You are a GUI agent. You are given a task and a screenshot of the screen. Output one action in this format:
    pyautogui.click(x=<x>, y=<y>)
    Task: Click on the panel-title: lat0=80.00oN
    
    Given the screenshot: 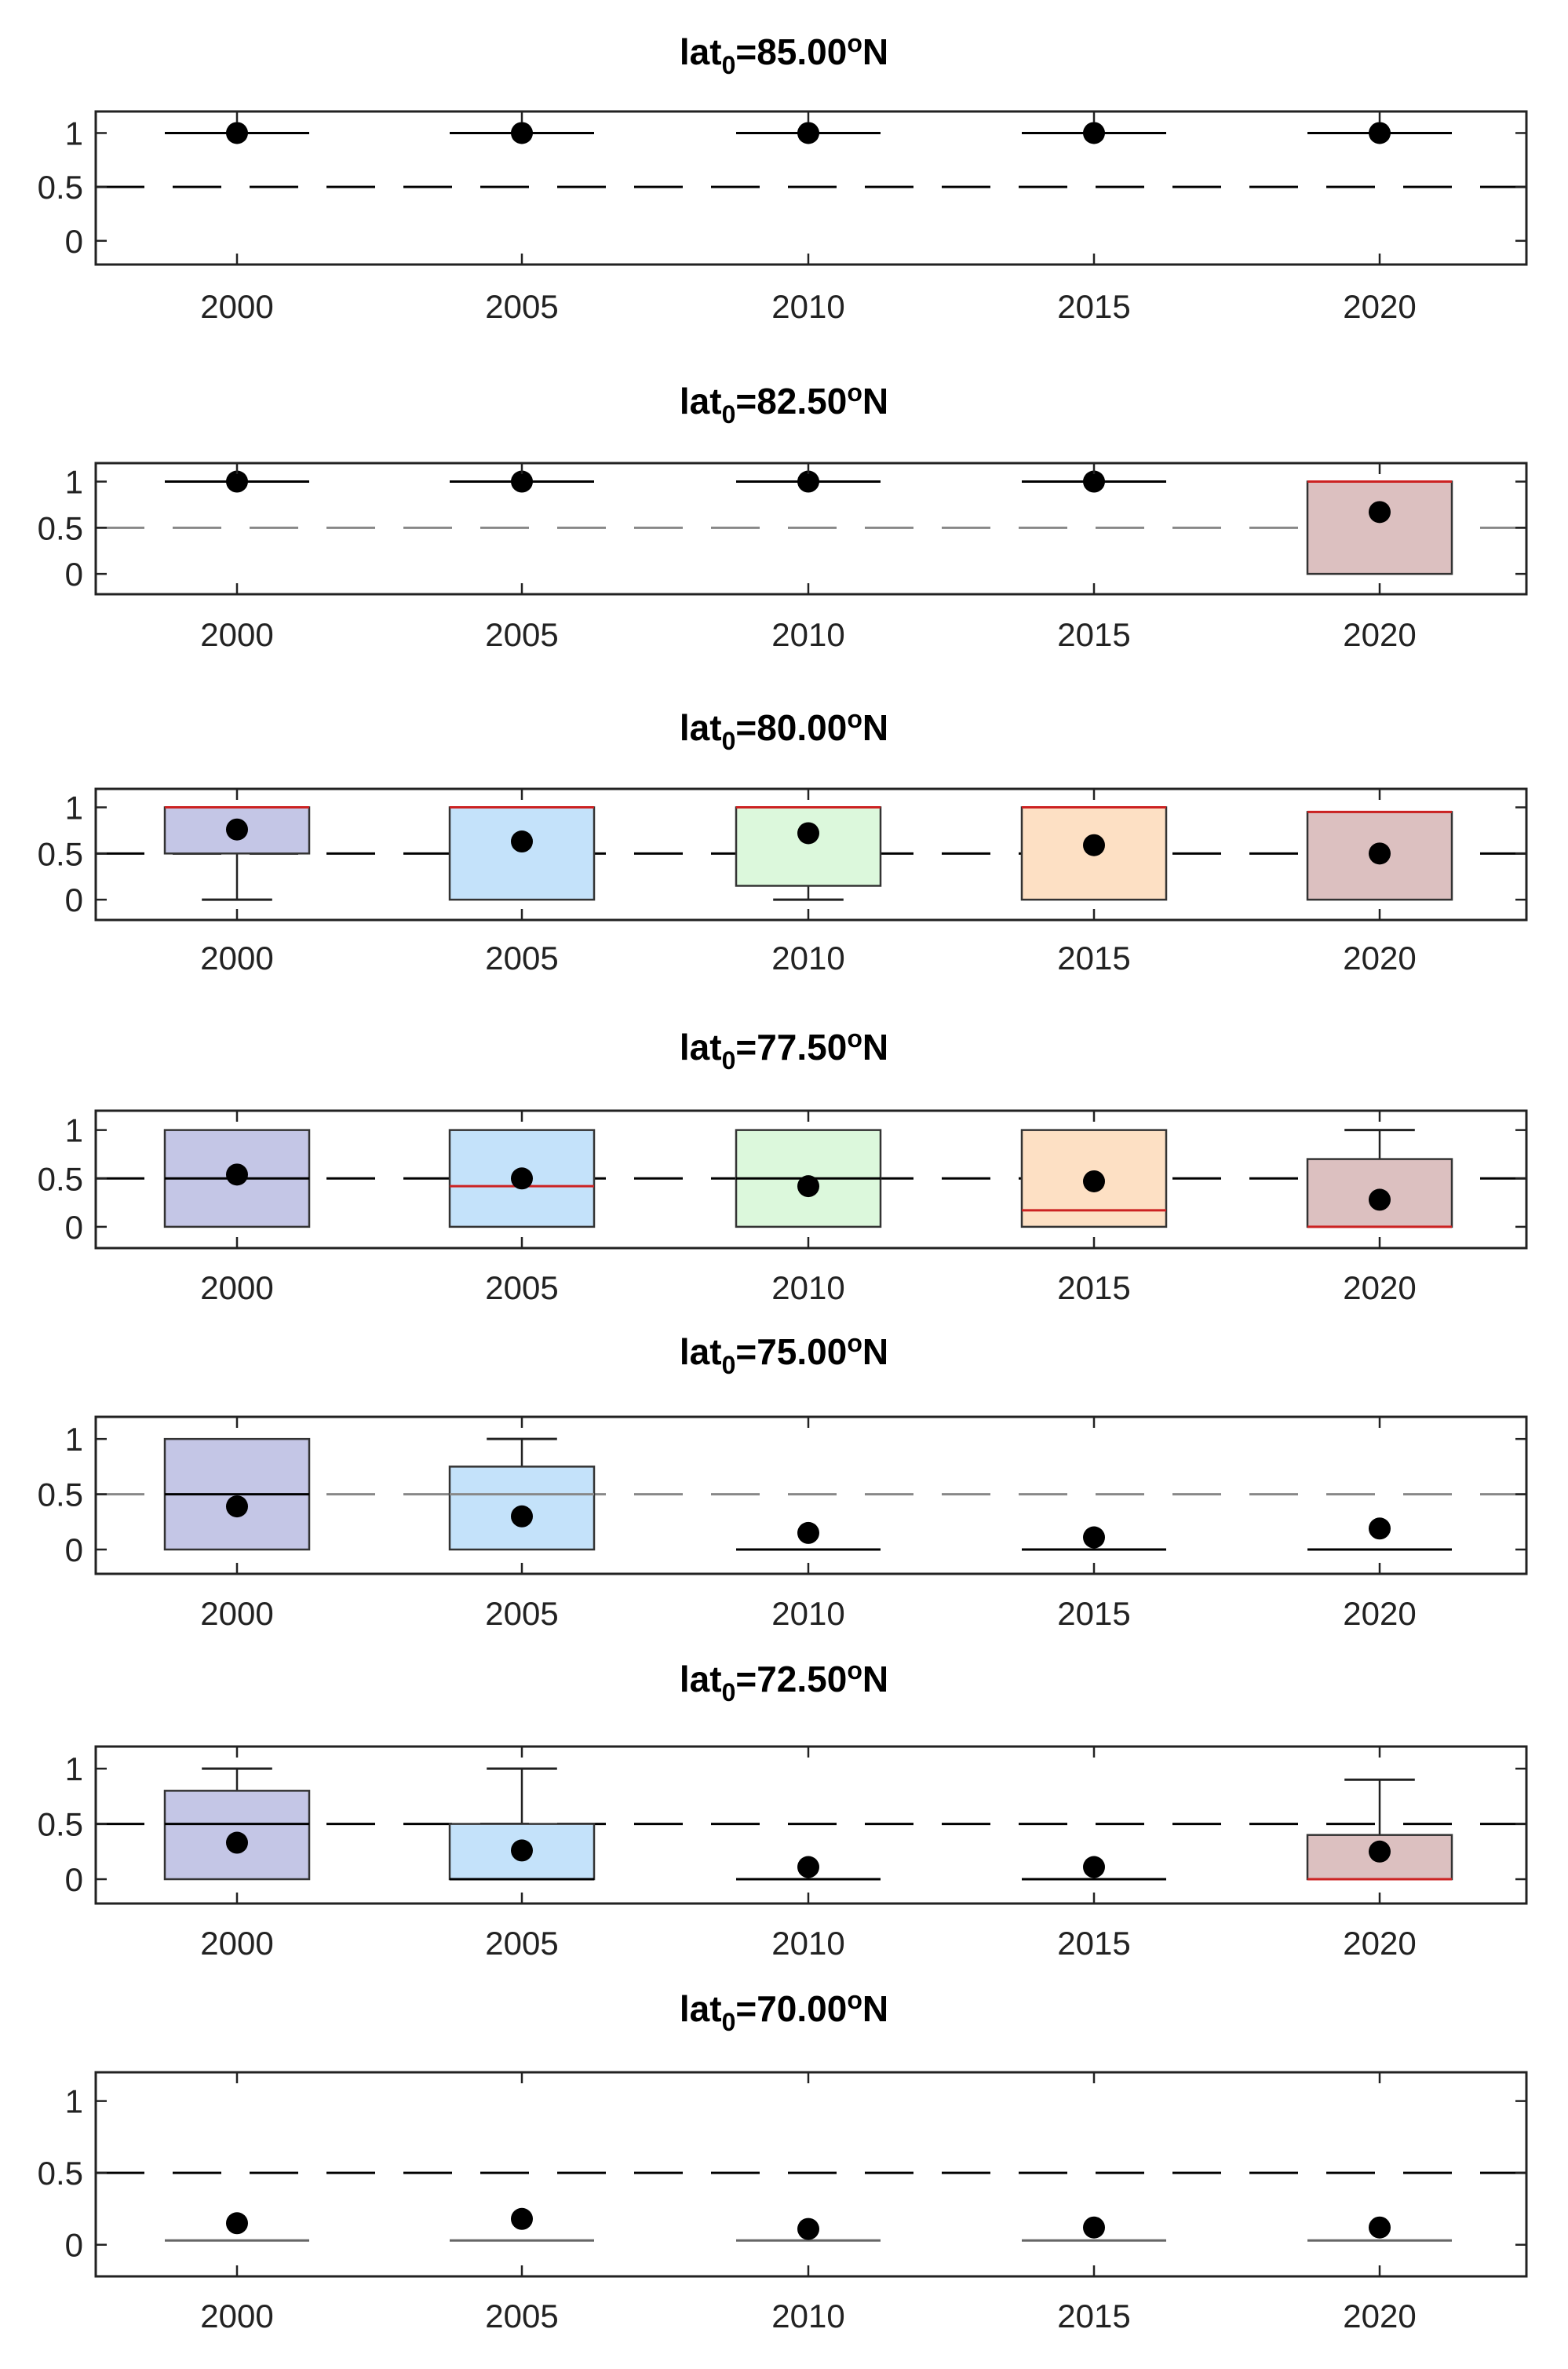 What is the action you would take?
    pyautogui.click(x=784, y=730)
    